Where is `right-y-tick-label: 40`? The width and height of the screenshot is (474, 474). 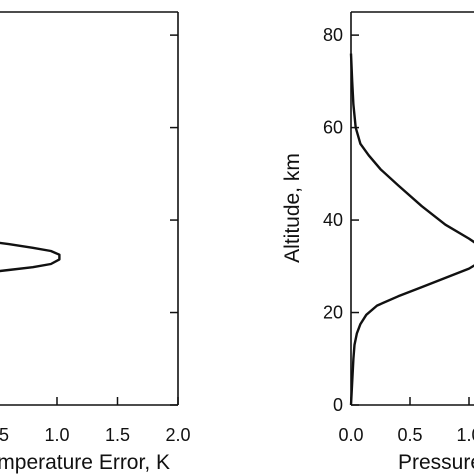
right-y-tick-label: 40 is located at coordinates (333, 220).